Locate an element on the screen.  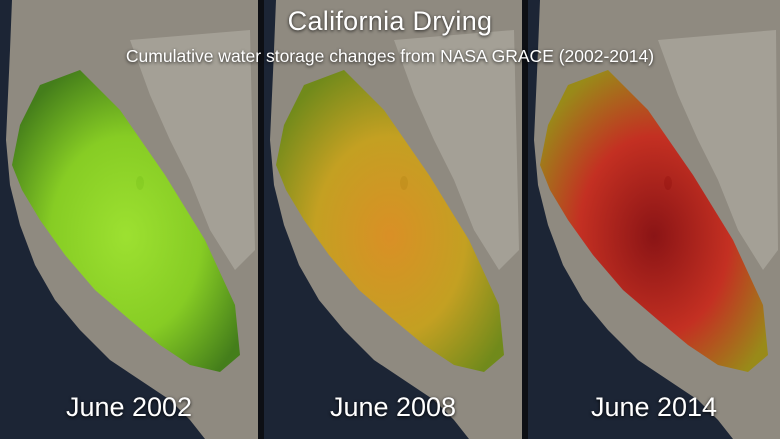
panel-date-label: June 2002 is located at coordinates (129, 407).